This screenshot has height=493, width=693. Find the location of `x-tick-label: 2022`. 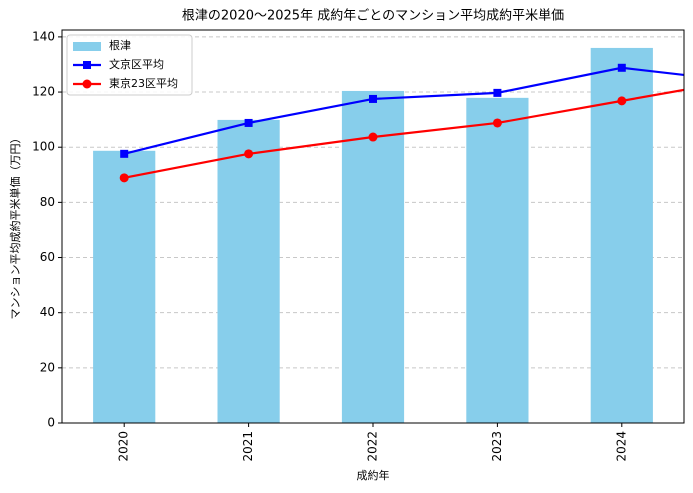

x-tick-label: 2022 is located at coordinates (373, 446).